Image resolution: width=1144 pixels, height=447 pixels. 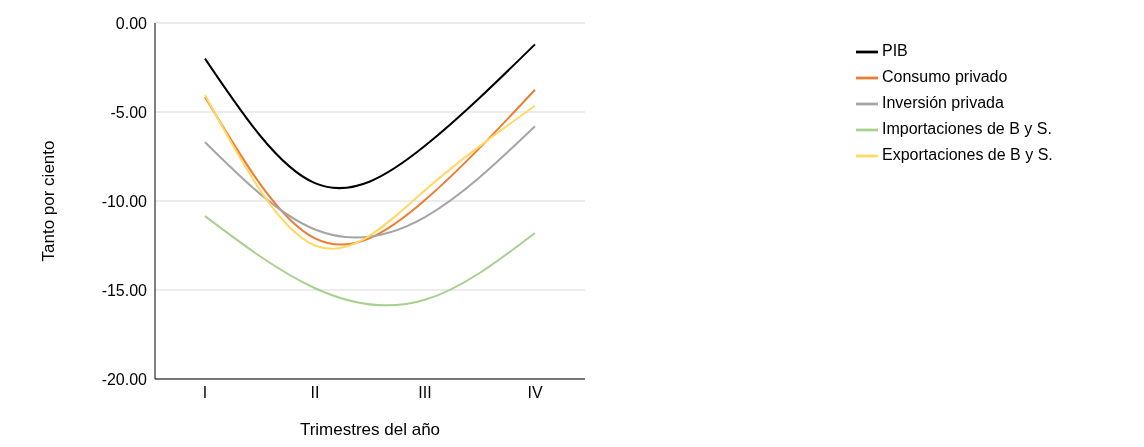 What do you see at coordinates (49, 201) in the screenshot?
I see `y-axis-title: Tanto por ciento` at bounding box center [49, 201].